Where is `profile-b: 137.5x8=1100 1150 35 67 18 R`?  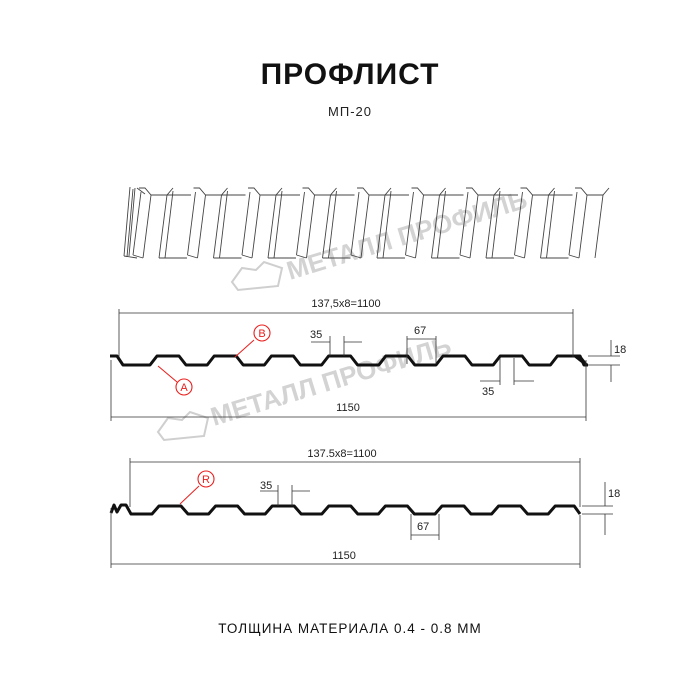
profile-b: 137.5x8=1100 1150 35 67 18 R is located at coordinates (364, 508).